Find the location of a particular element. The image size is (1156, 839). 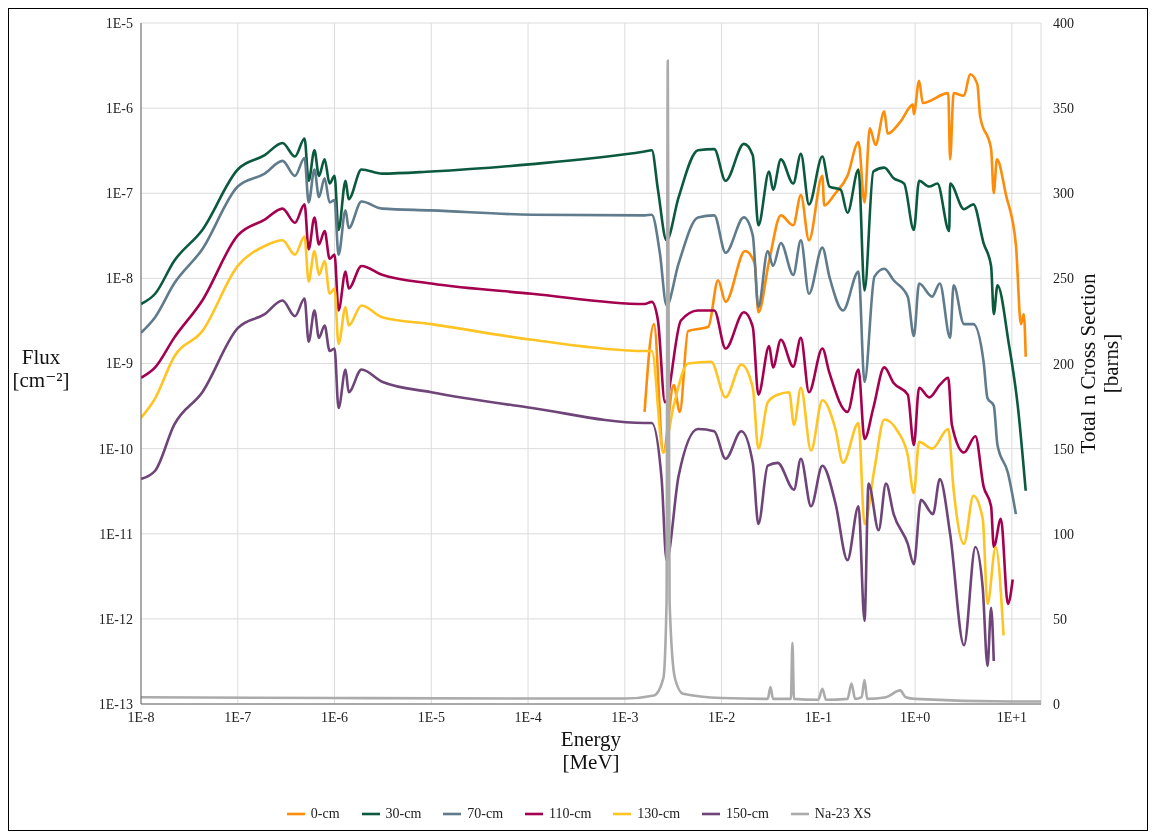

x-tick-label: 1E-7 is located at coordinates (238, 717).